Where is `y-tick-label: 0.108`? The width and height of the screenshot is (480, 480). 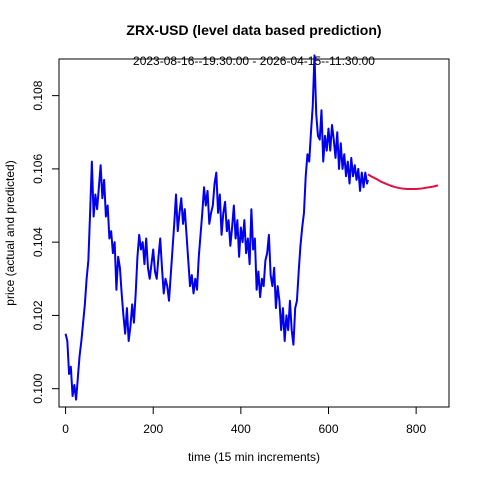
y-tick-label: 0.108 is located at coordinates (38, 95).